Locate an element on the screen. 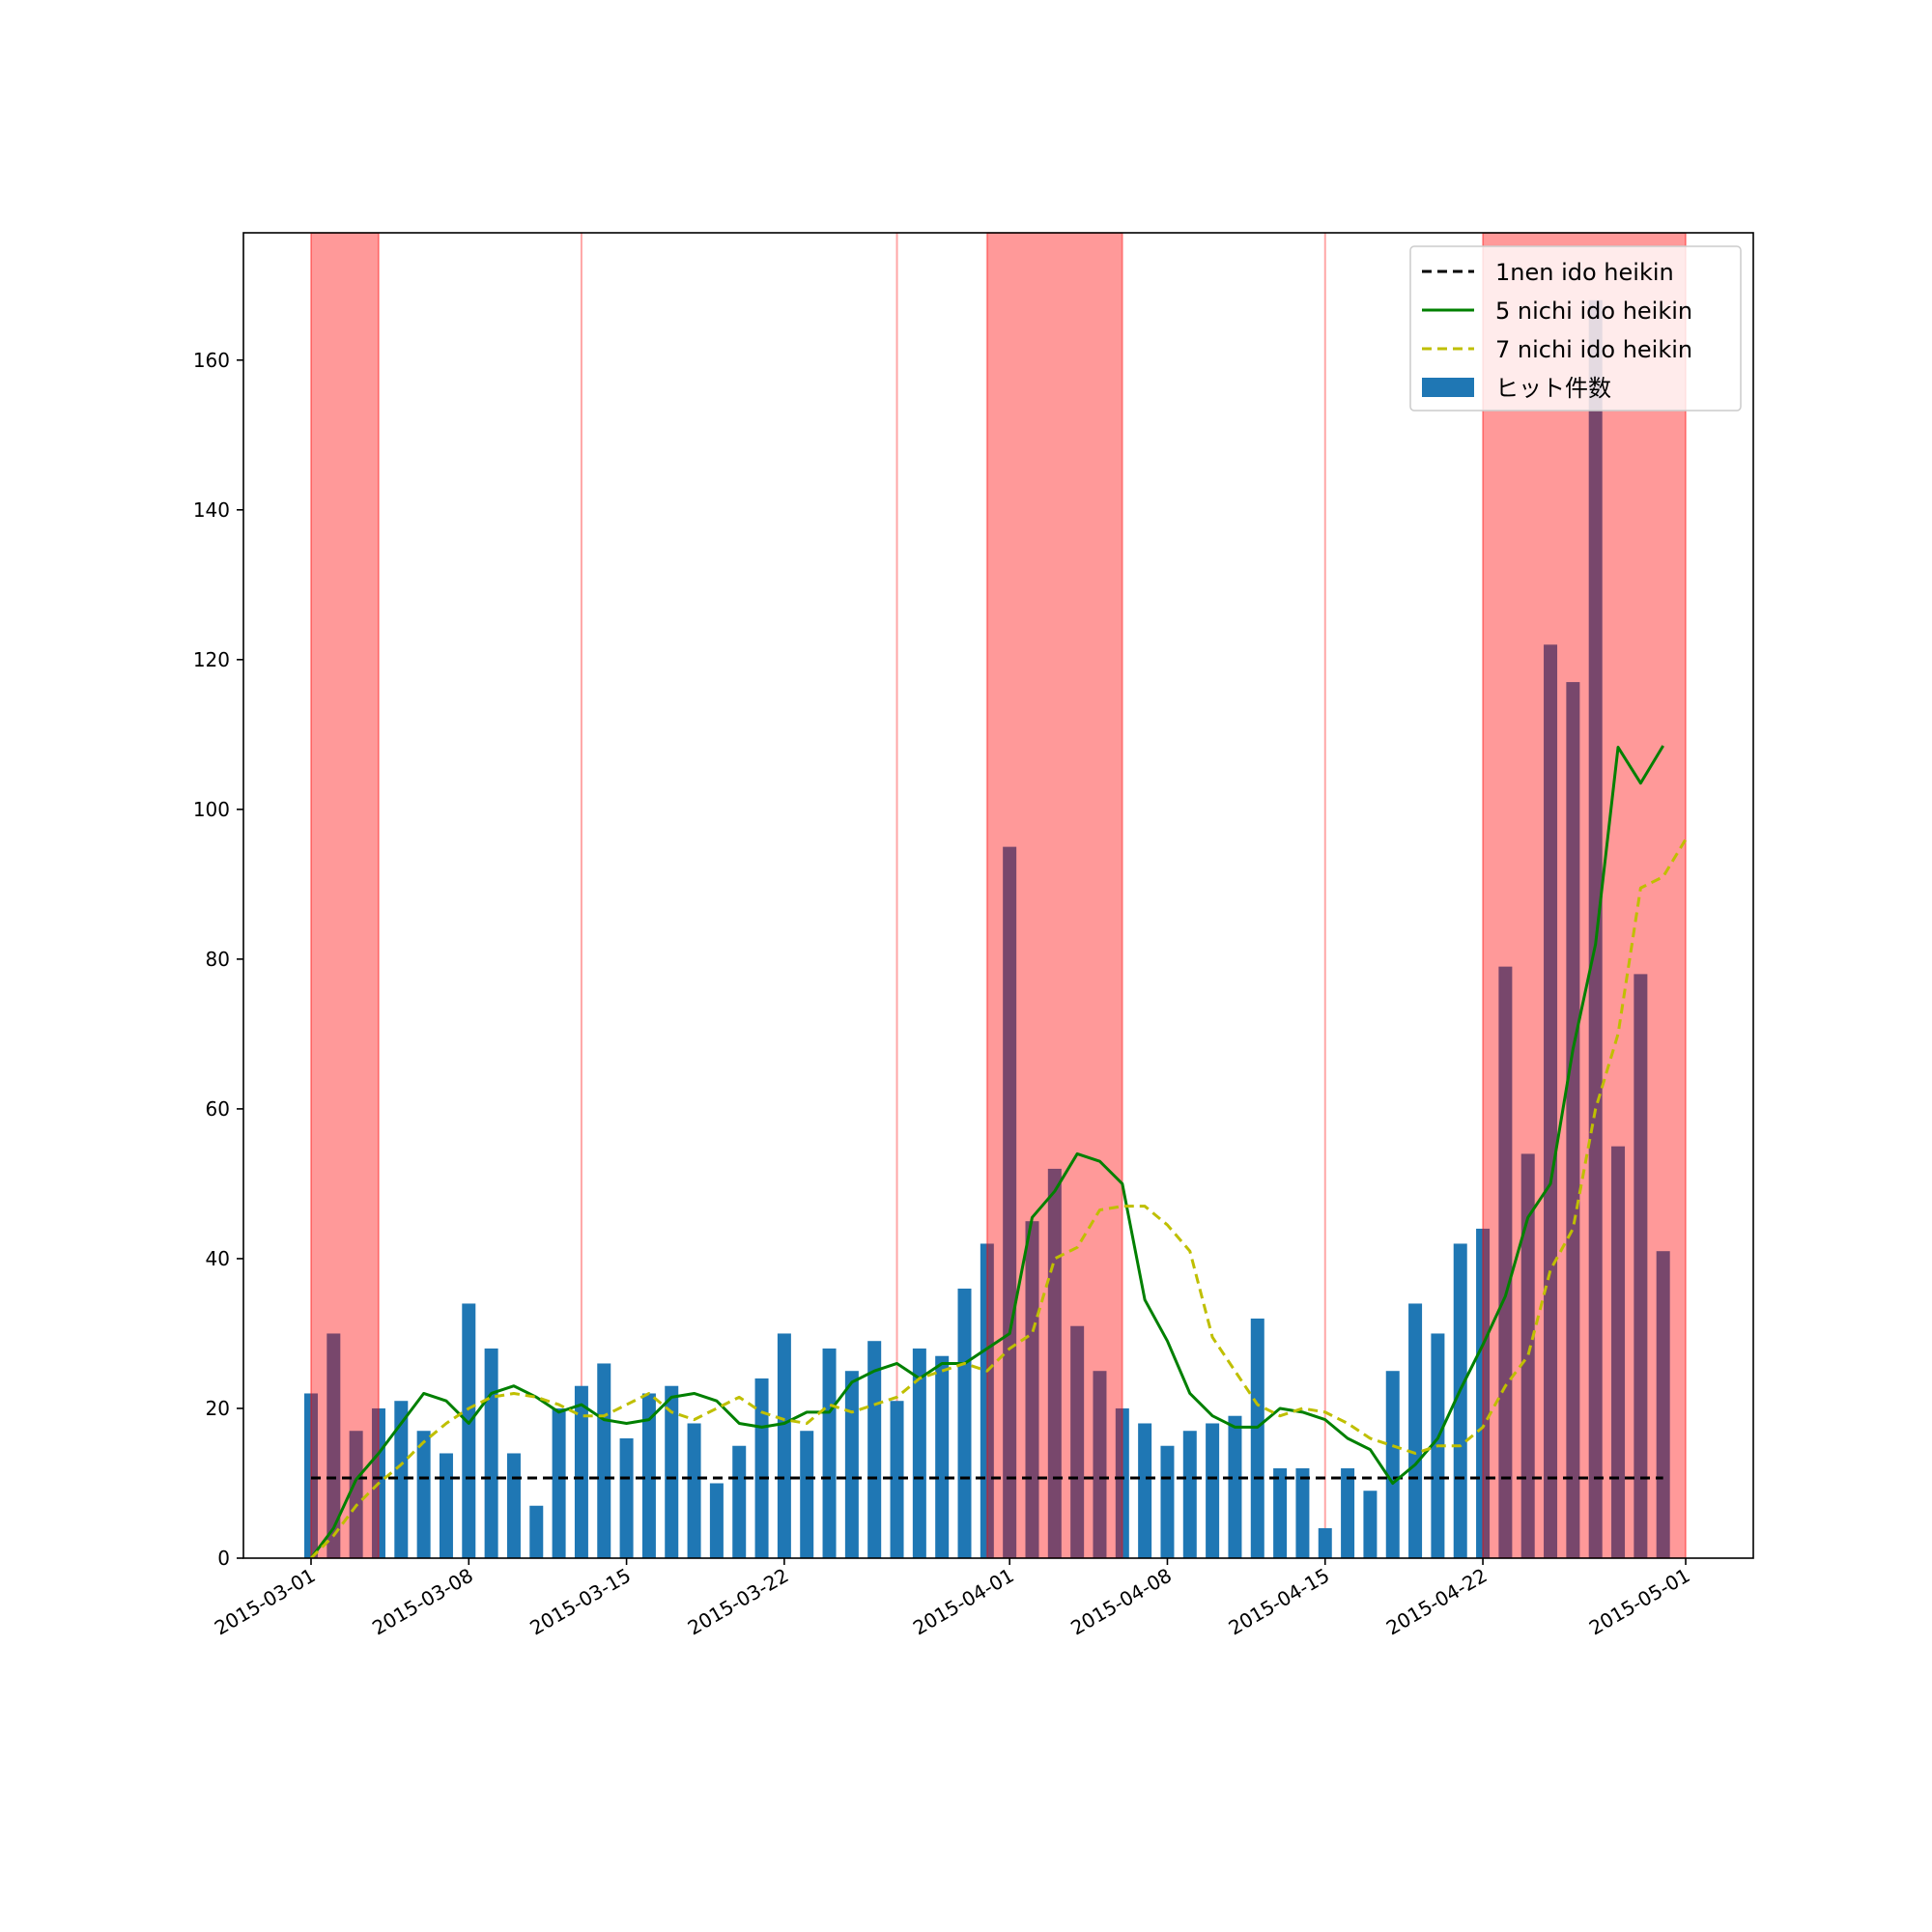 This screenshot has height=1932, width=1932. y-tick-label: 20 is located at coordinates (218, 1408).